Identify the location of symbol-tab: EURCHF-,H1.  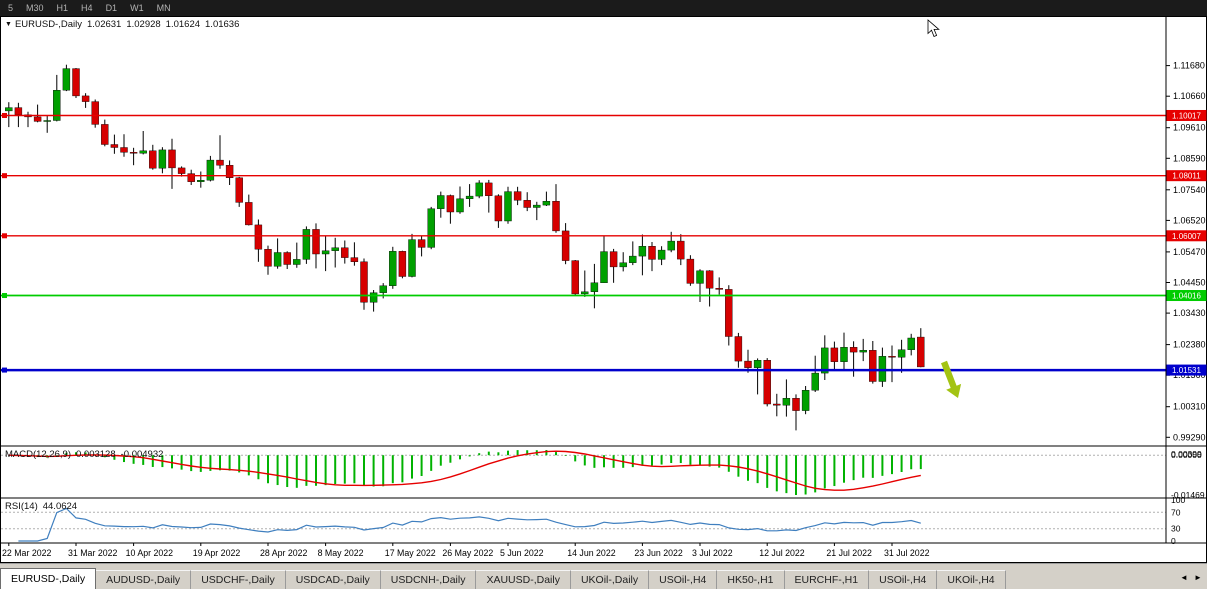
(827, 579).